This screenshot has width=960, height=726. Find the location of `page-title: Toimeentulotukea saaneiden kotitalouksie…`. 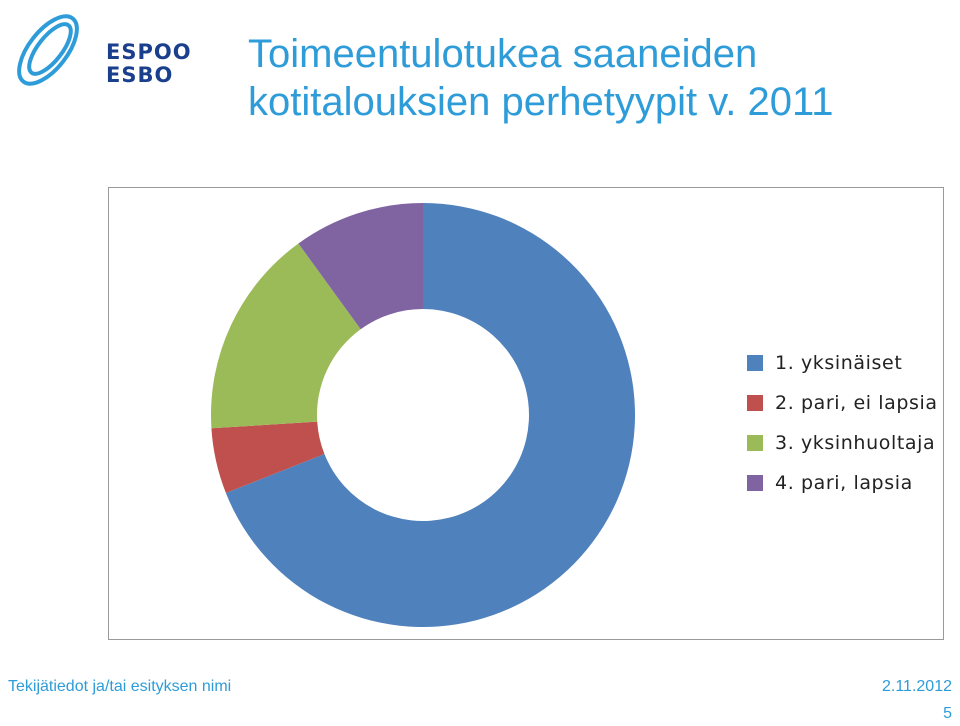

page-title: Toimeentulotukea saaneiden kotitalouksie… is located at coordinates (598, 78).